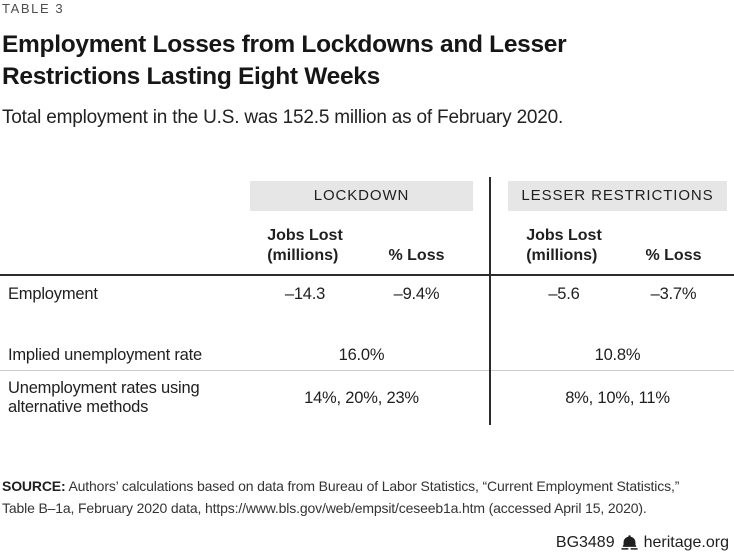 The image size is (734, 558). Describe the element at coordinates (617, 397) in the screenshot. I see `alt-methods-lesser: 8%, 10%, 11%` at that location.